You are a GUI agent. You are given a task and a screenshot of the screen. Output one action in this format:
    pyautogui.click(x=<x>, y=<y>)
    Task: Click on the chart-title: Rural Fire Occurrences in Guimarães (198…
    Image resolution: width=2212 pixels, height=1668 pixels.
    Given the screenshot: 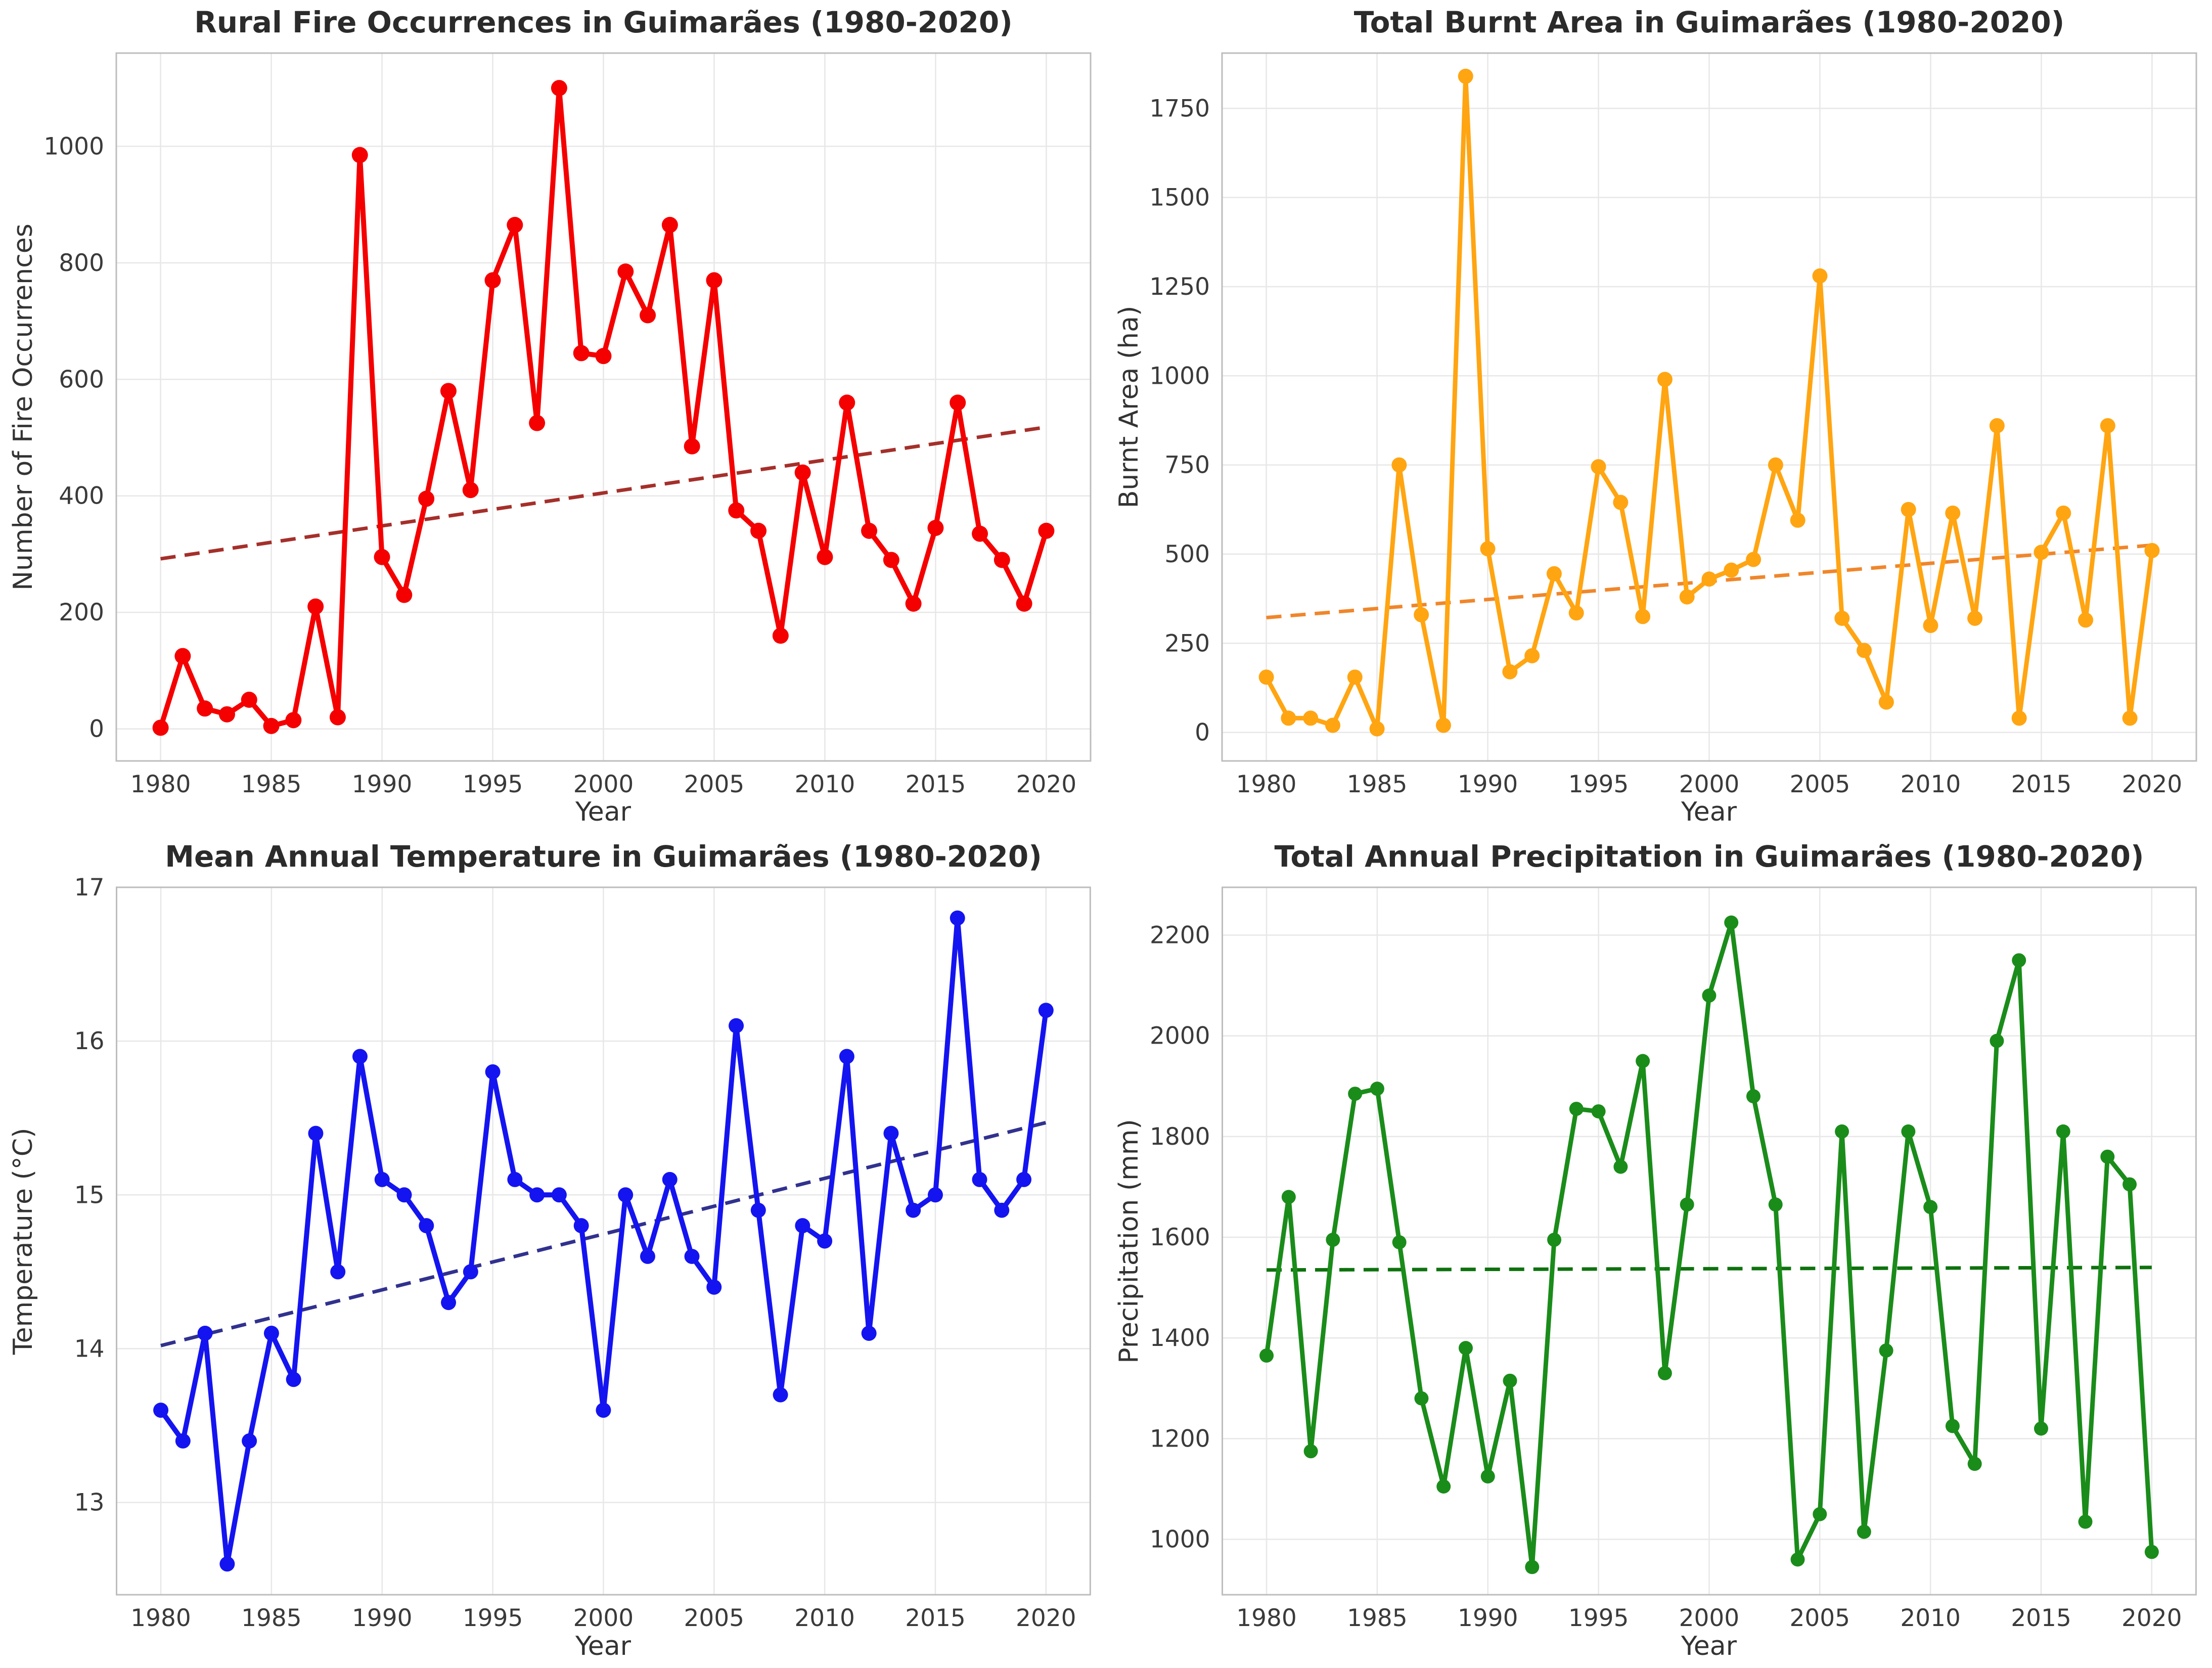 What is the action you would take?
    pyautogui.click(x=603, y=22)
    